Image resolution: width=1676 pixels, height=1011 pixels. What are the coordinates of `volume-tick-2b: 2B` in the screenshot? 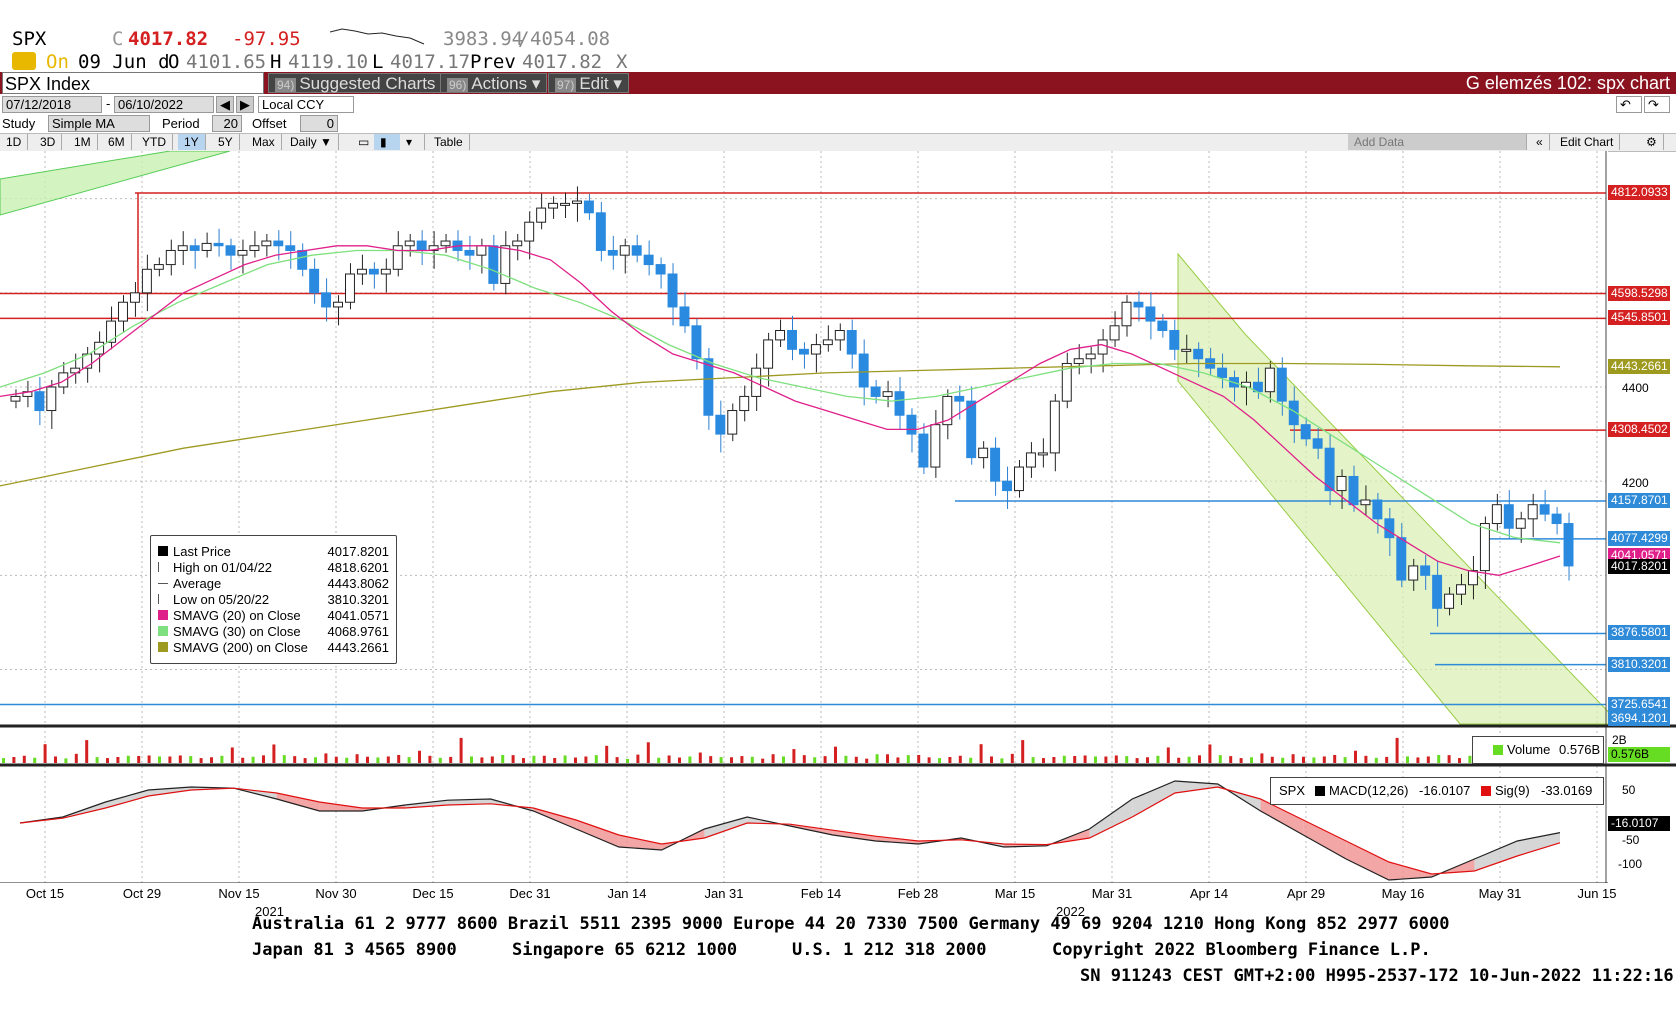 It's located at (1619, 740).